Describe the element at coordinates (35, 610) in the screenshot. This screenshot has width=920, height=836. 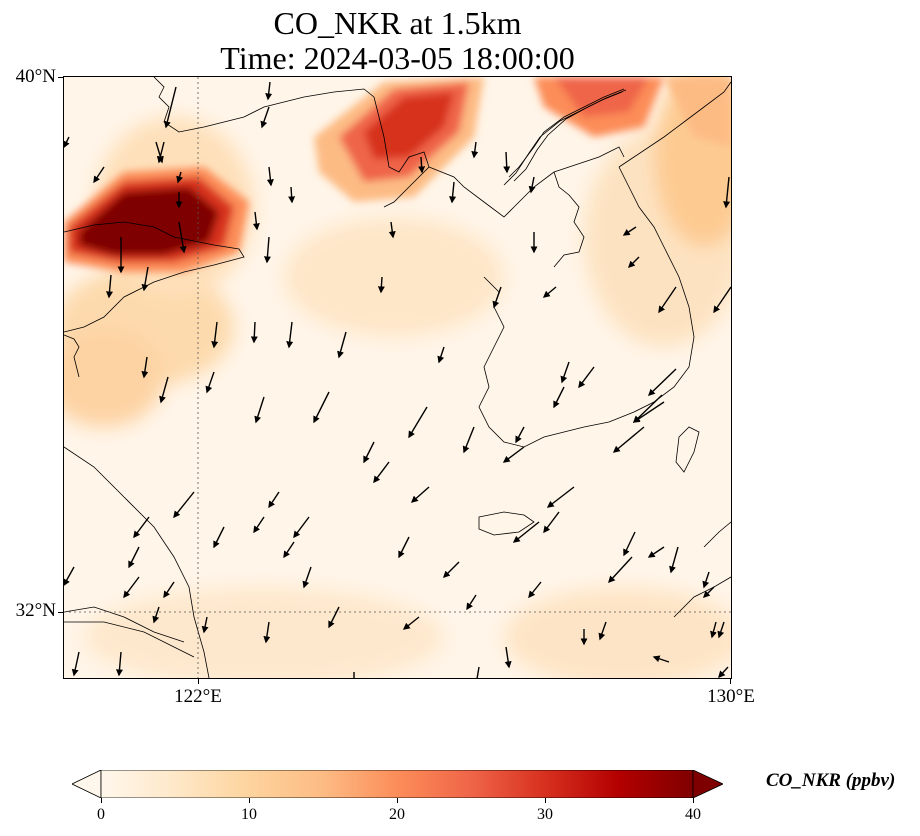
I see `lat-label-32n: 32°N` at that location.